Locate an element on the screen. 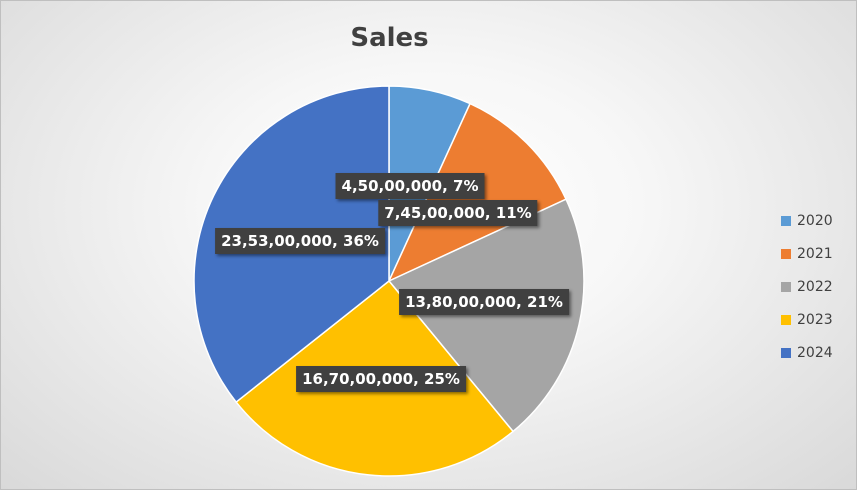 Image resolution: width=857 pixels, height=490 pixels. legend-label: 2022 is located at coordinates (815, 286).